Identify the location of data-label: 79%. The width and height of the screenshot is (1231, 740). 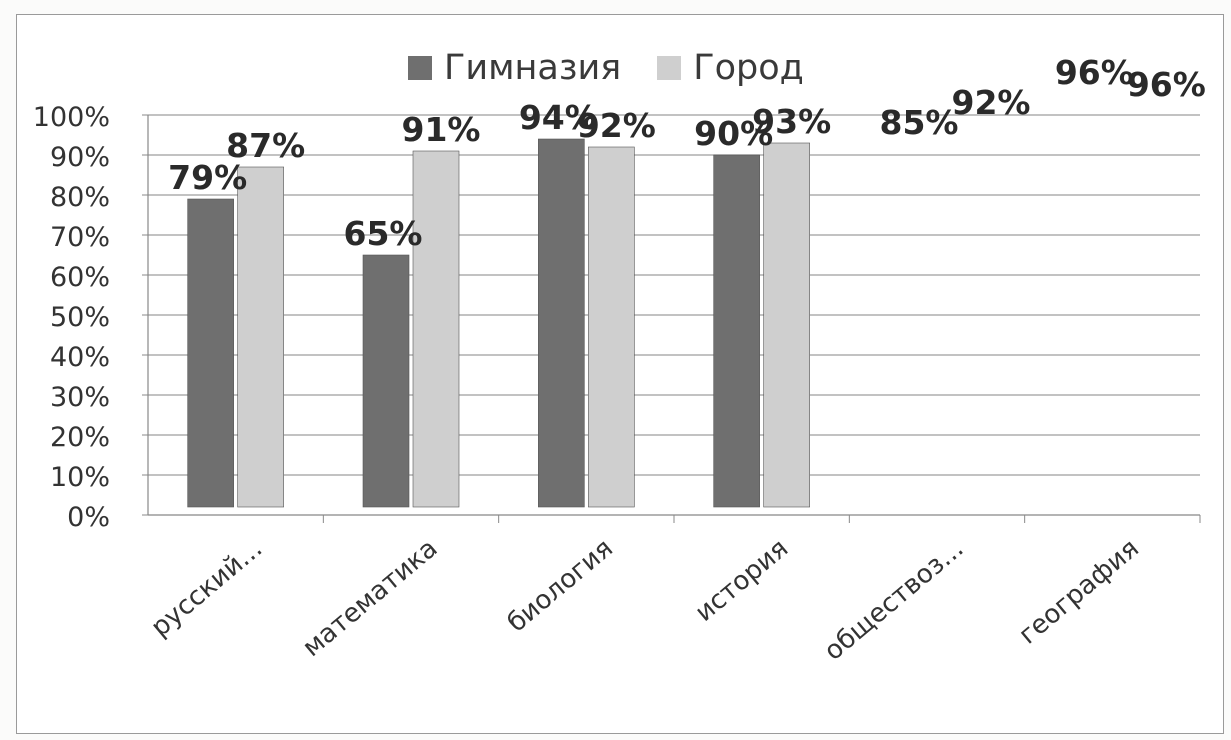
(207, 177).